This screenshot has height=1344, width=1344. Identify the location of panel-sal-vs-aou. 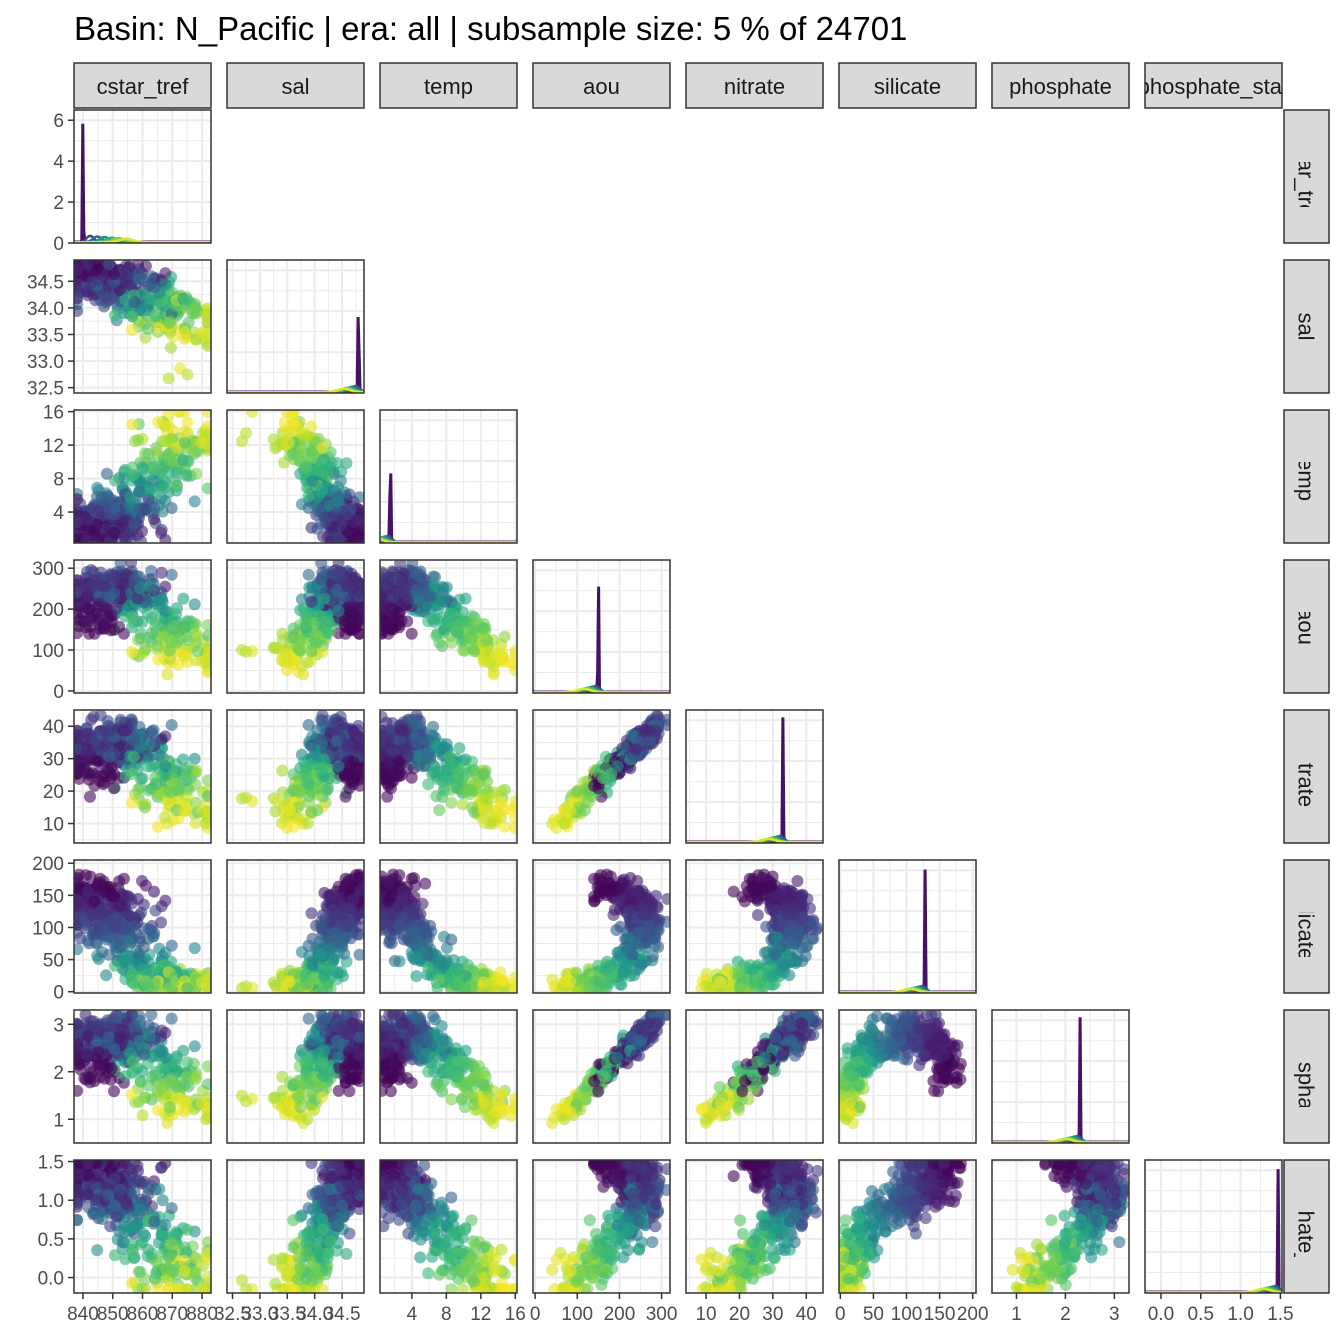
(295, 626).